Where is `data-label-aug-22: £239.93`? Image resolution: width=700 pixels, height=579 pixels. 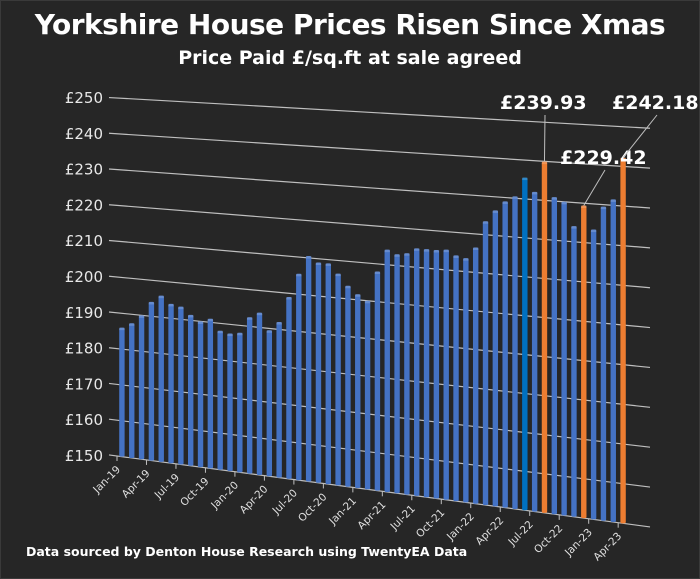
data-label-aug-22: £239.93 is located at coordinates (543, 103).